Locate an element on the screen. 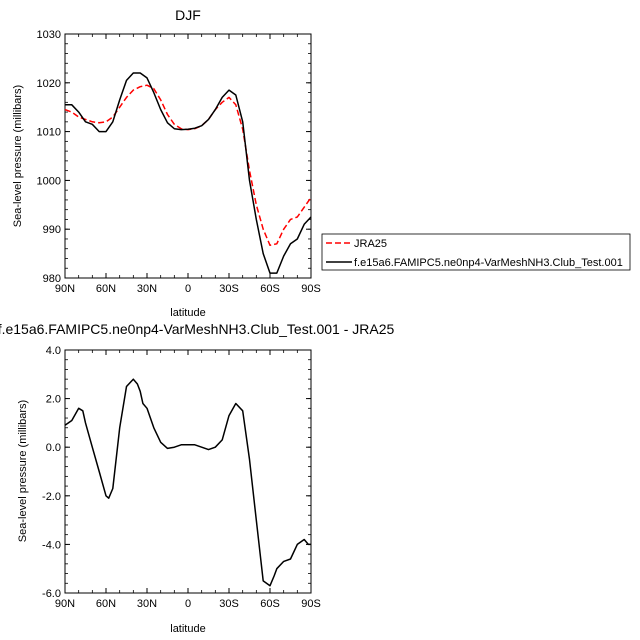 This screenshot has width=640, height=640. top-x-tick-label: 30N is located at coordinates (147, 289).